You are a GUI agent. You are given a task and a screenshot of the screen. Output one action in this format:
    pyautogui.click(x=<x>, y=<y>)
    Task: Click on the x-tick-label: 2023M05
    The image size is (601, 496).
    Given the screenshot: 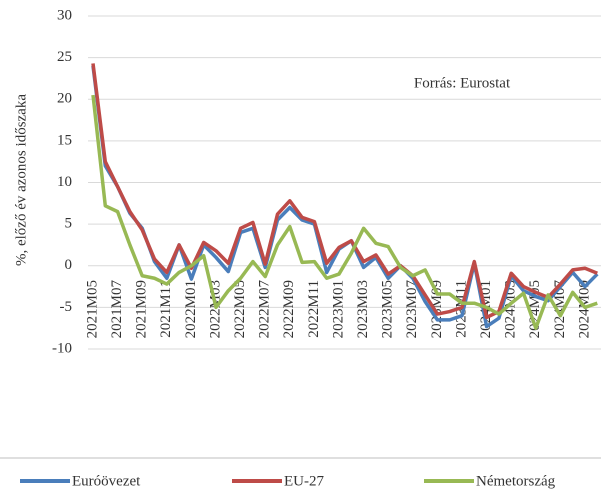 What is the action you would take?
    pyautogui.click(x=388, y=309)
    